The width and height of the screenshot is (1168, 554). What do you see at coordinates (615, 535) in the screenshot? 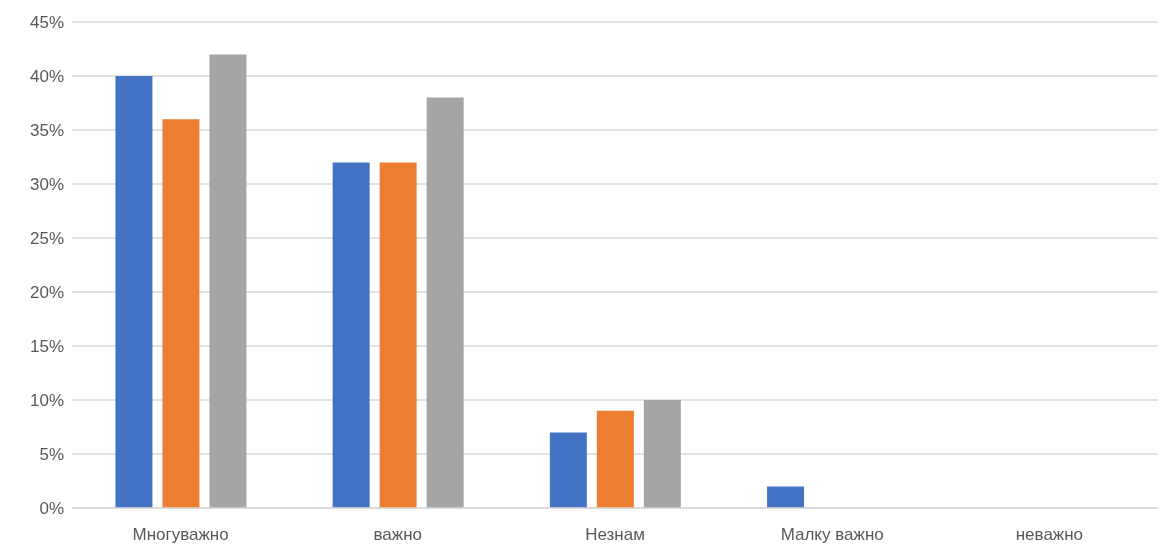
I see `x-tick-label: Незнам` at bounding box center [615, 535].